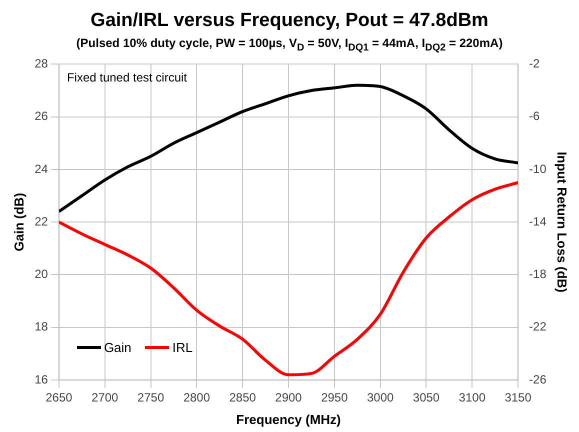 The width and height of the screenshot is (579, 432). What do you see at coordinates (41, 221) in the screenshot?
I see `y-tick-label: 22` at bounding box center [41, 221].